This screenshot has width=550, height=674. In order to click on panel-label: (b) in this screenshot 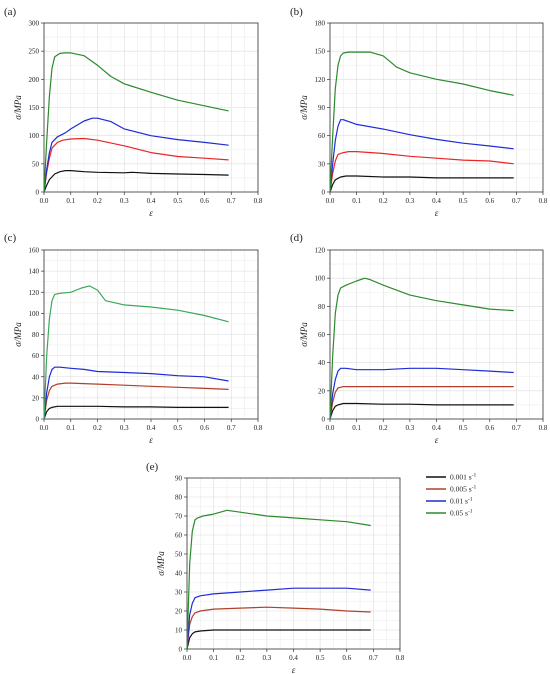, I will do `click(296, 12)`.